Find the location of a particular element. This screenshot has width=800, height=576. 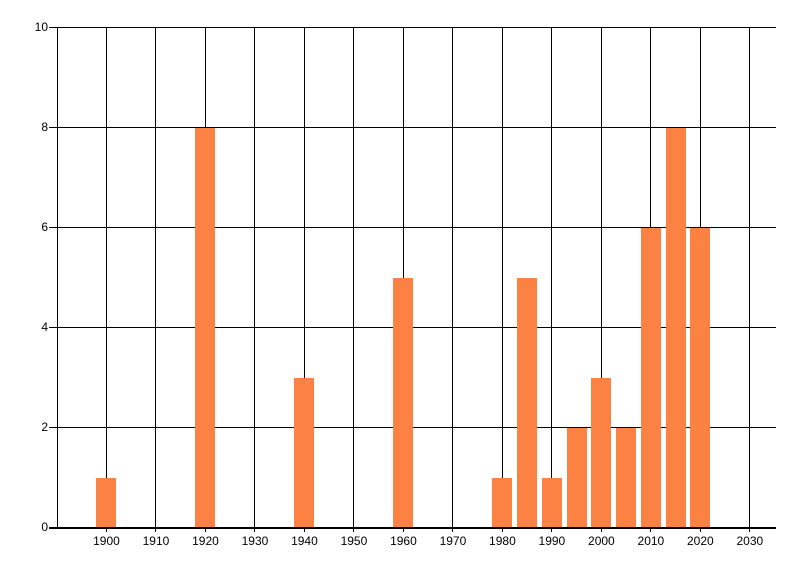

x-axis-tick-label: 2010 is located at coordinates (651, 541).